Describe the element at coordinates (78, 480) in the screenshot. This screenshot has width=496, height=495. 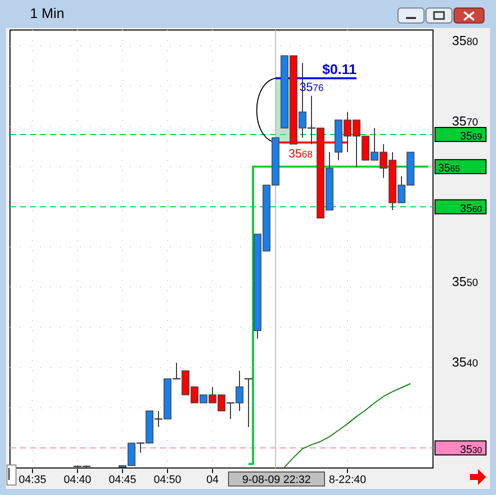
I see `x-tick-label: 04:40` at that location.